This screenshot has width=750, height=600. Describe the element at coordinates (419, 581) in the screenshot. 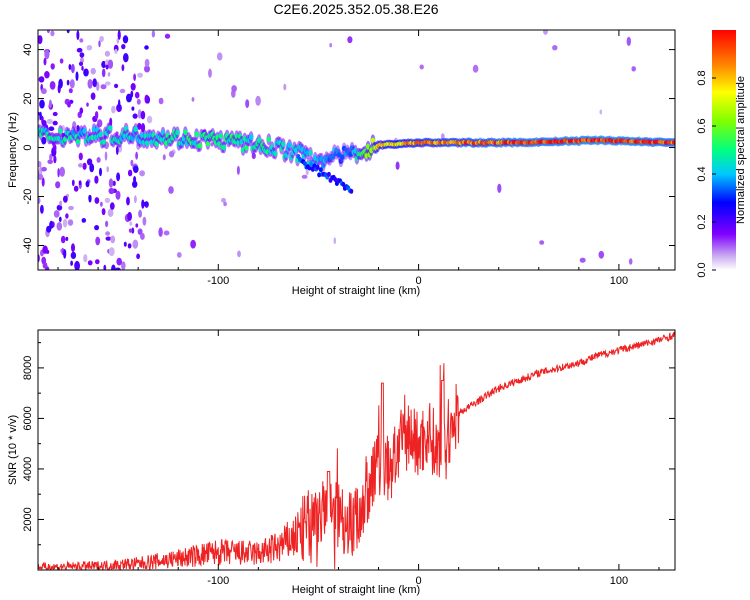

I see `x-tick-label: 0` at that location.